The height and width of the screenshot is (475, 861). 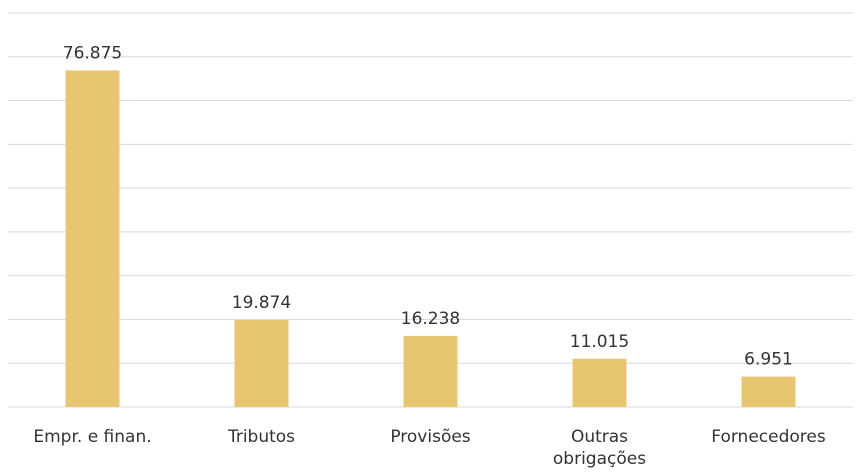 I want to click on x-tick-label: Empr. e finan., so click(x=92, y=437).